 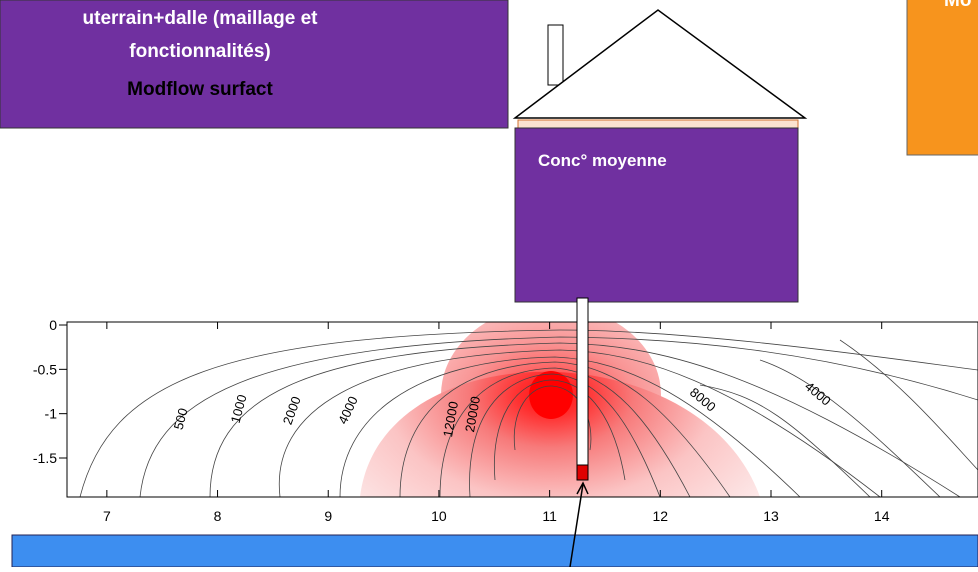 I want to click on arrow, so click(x=576, y=525).